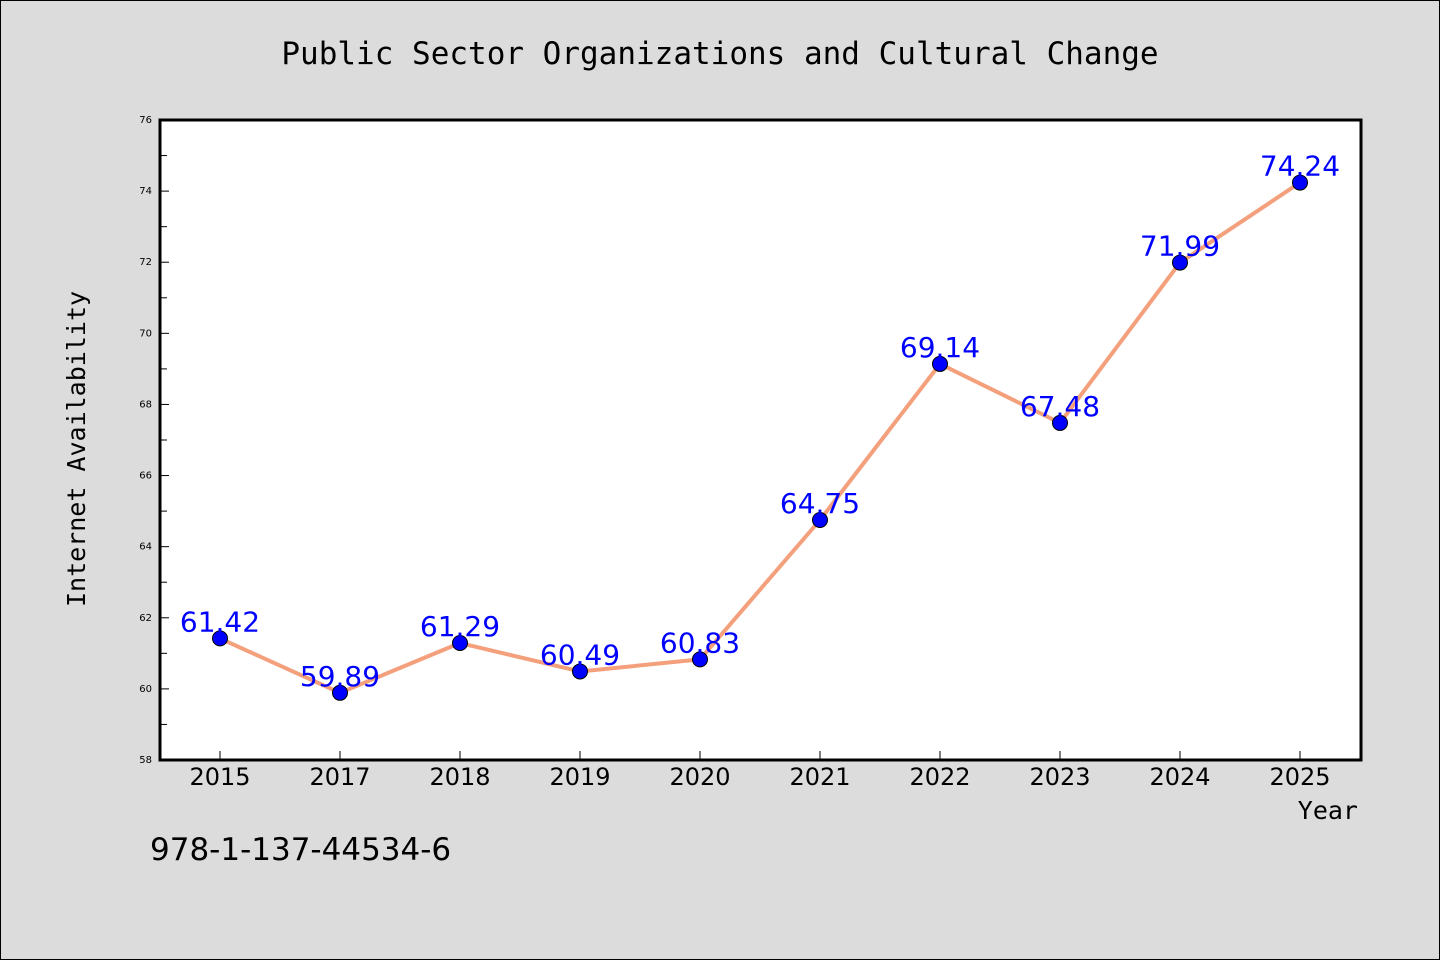 The image size is (1440, 960). Describe the element at coordinates (1180, 246) in the screenshot. I see `data-label: 71.99` at that location.